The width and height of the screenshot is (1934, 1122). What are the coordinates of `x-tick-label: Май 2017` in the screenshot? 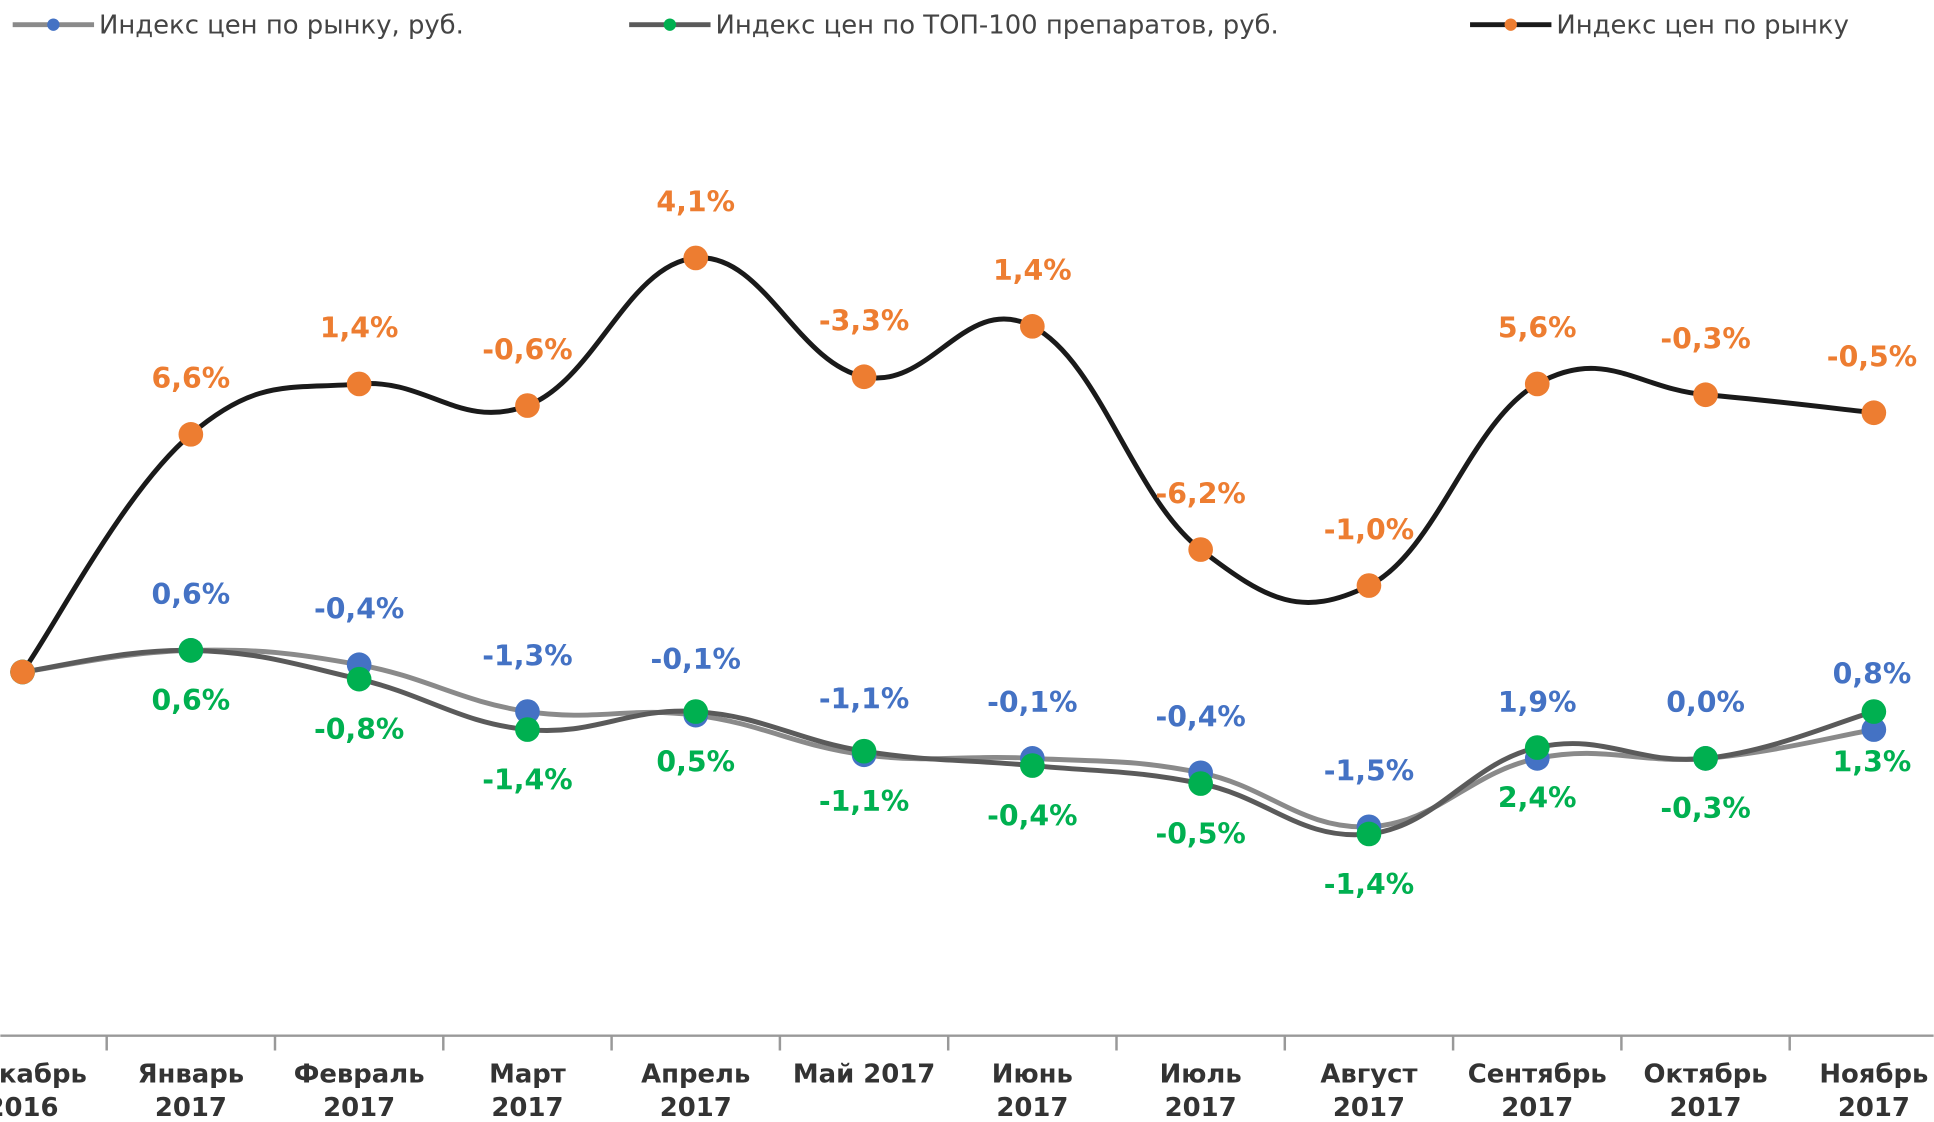 It's located at (864, 1075).